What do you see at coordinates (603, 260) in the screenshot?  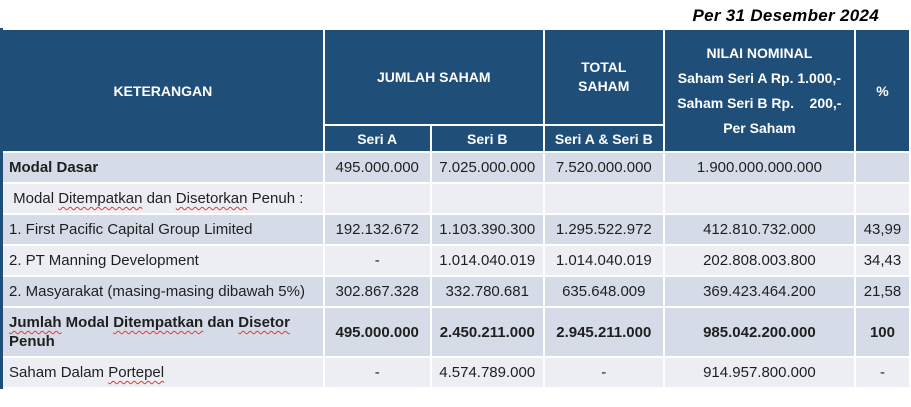 I see `cell-total-saham: 1.014.040.019` at bounding box center [603, 260].